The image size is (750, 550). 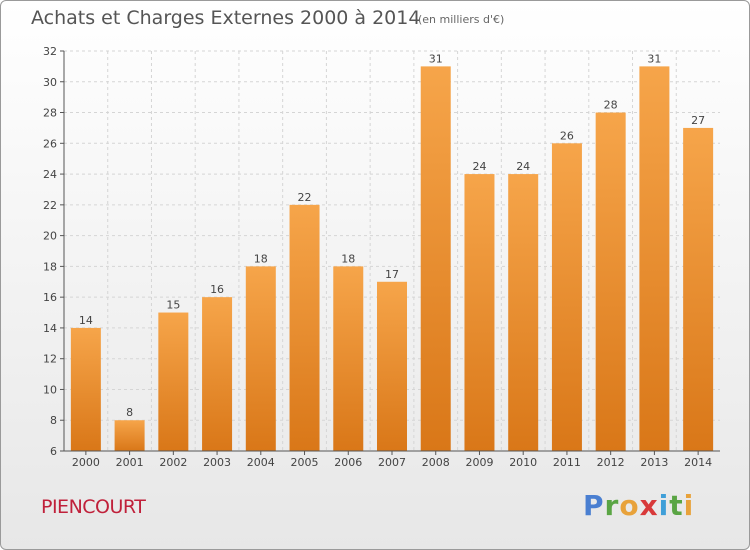 What do you see at coordinates (436, 462) in the screenshot?
I see `x-tick-label: 2008` at bounding box center [436, 462].